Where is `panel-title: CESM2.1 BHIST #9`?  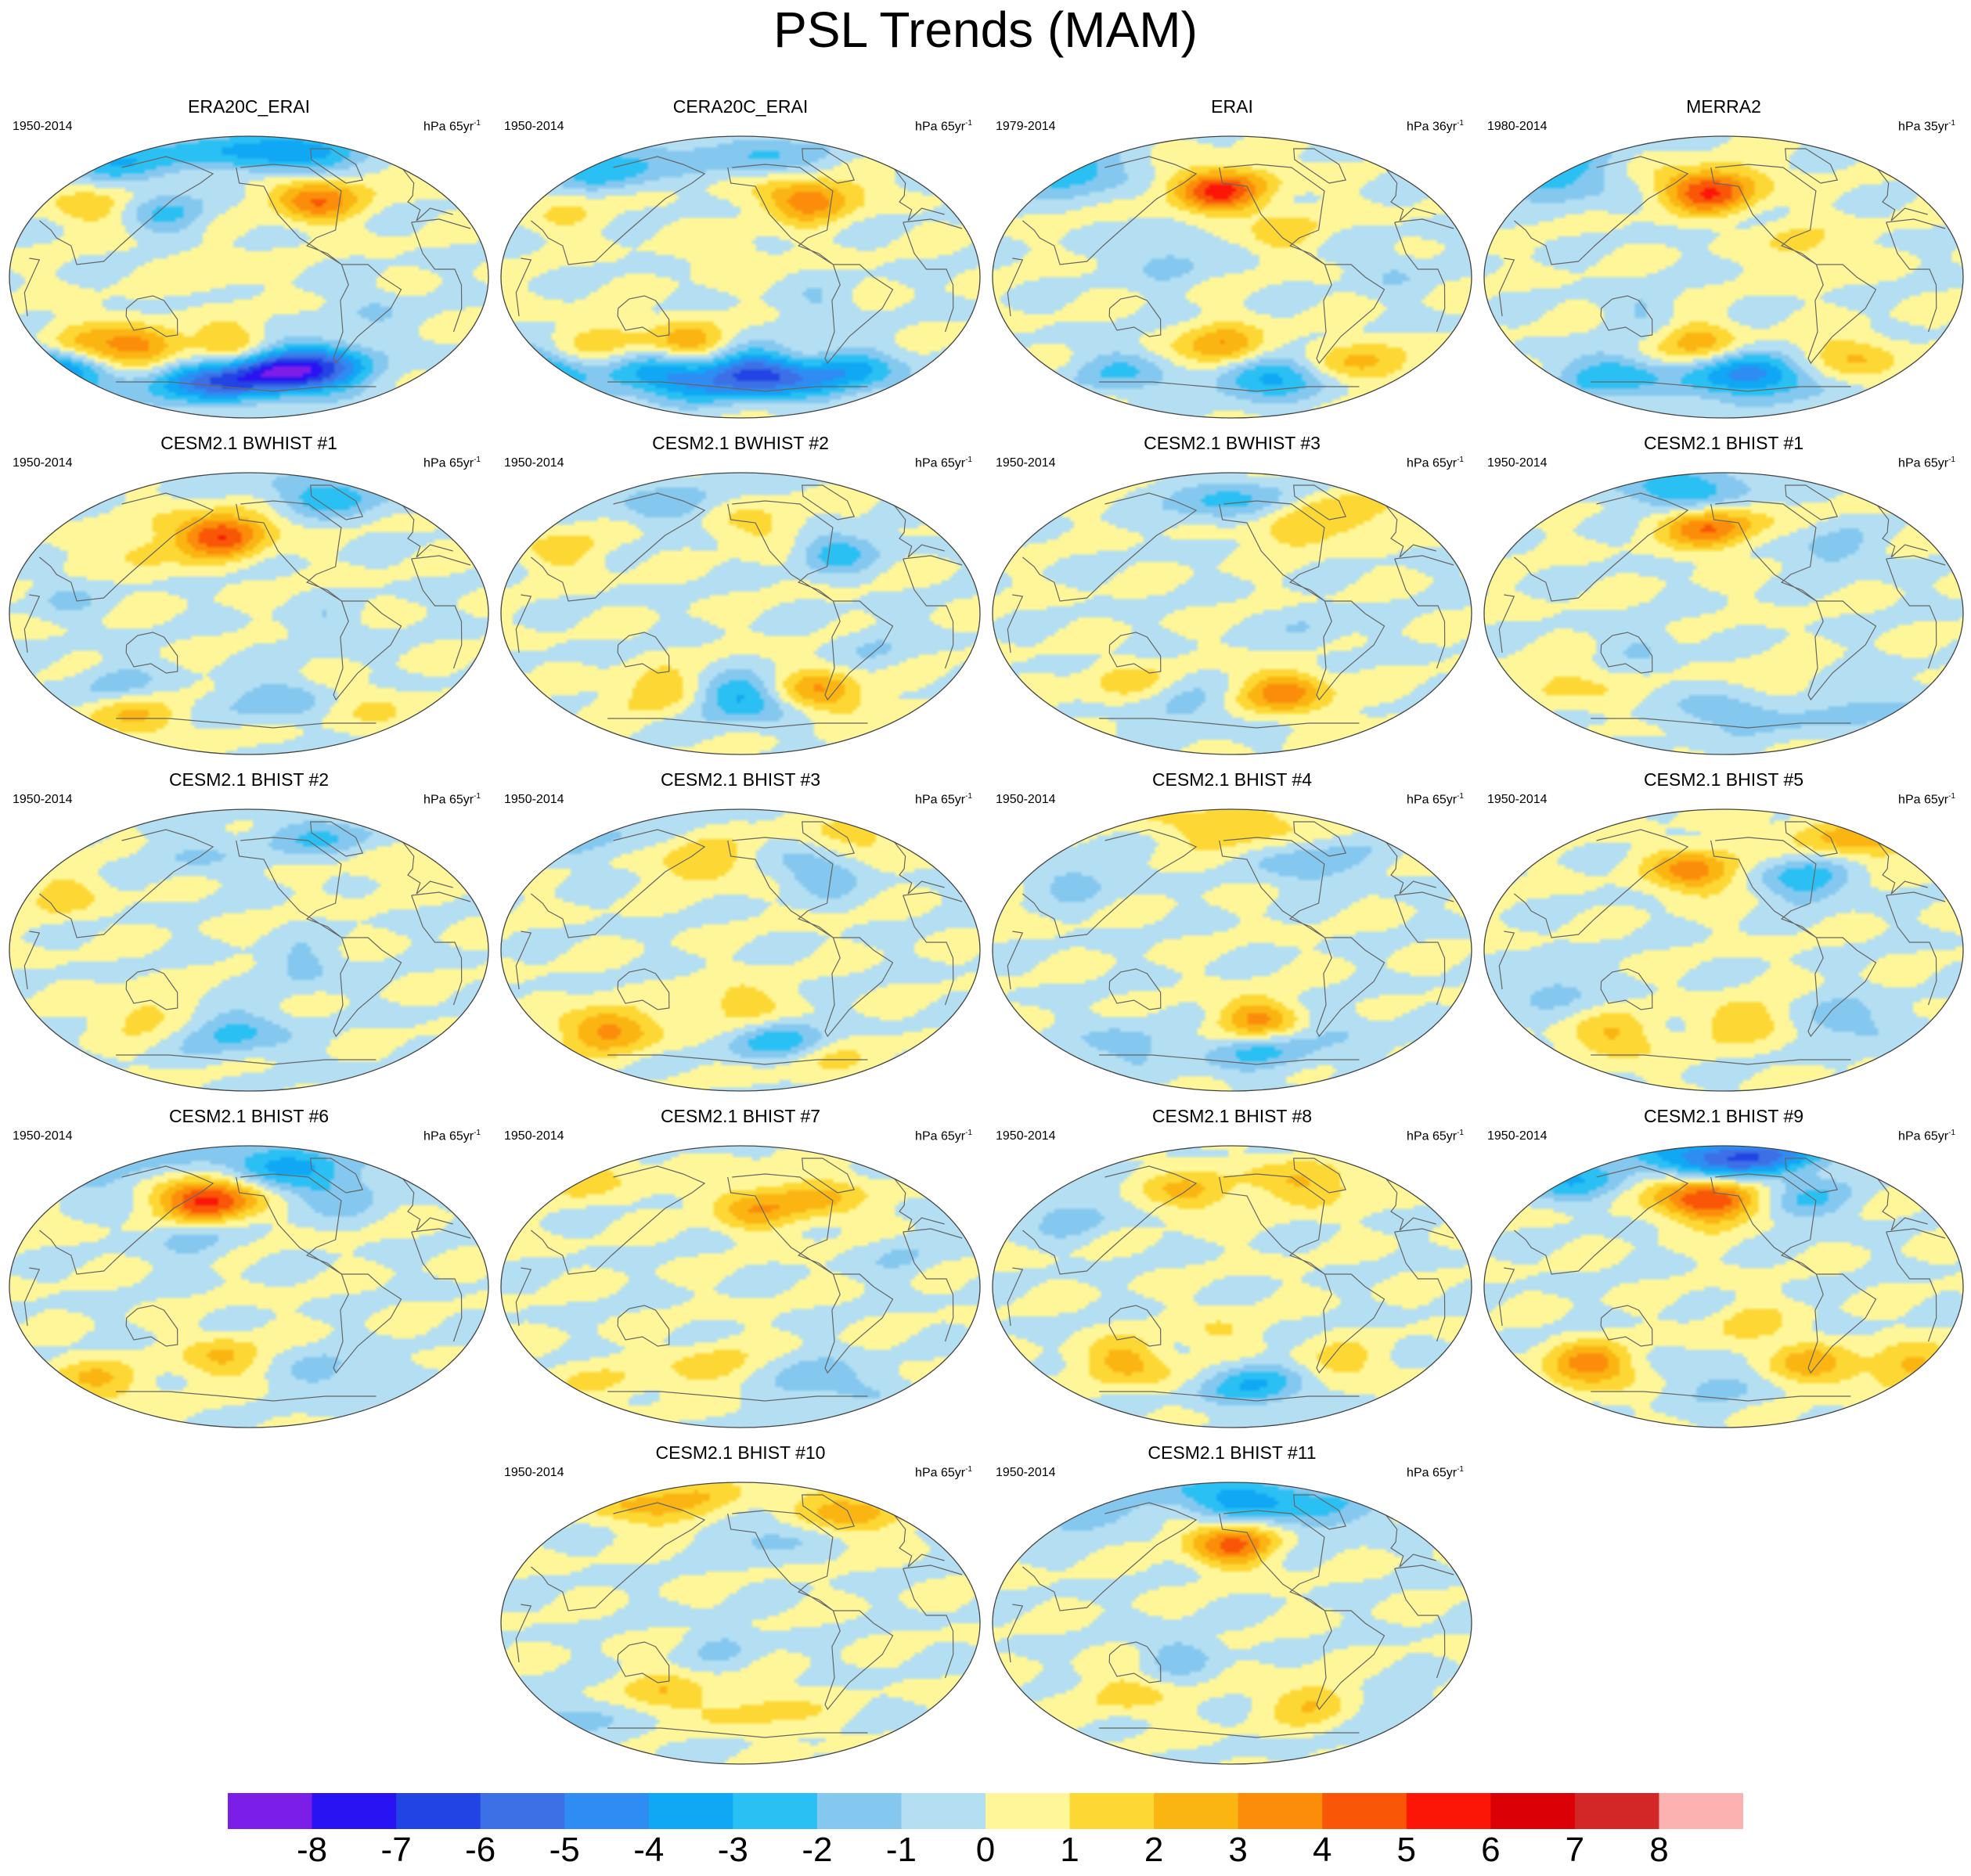 panel-title: CESM2.1 BHIST #9 is located at coordinates (1723, 1116).